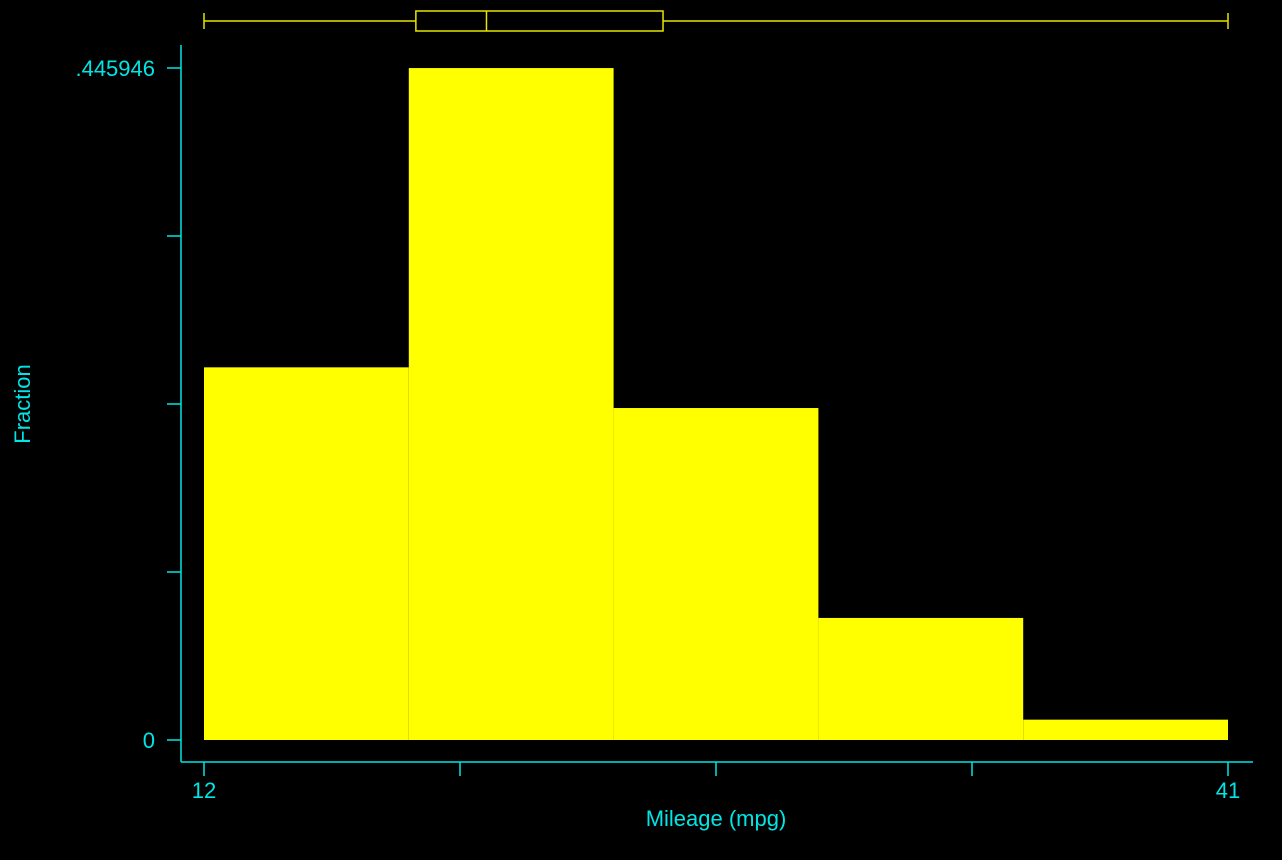 The image size is (1282, 860). What do you see at coordinates (716, 818) in the screenshot?
I see `x-axis-title: Mileage (mpg)` at bounding box center [716, 818].